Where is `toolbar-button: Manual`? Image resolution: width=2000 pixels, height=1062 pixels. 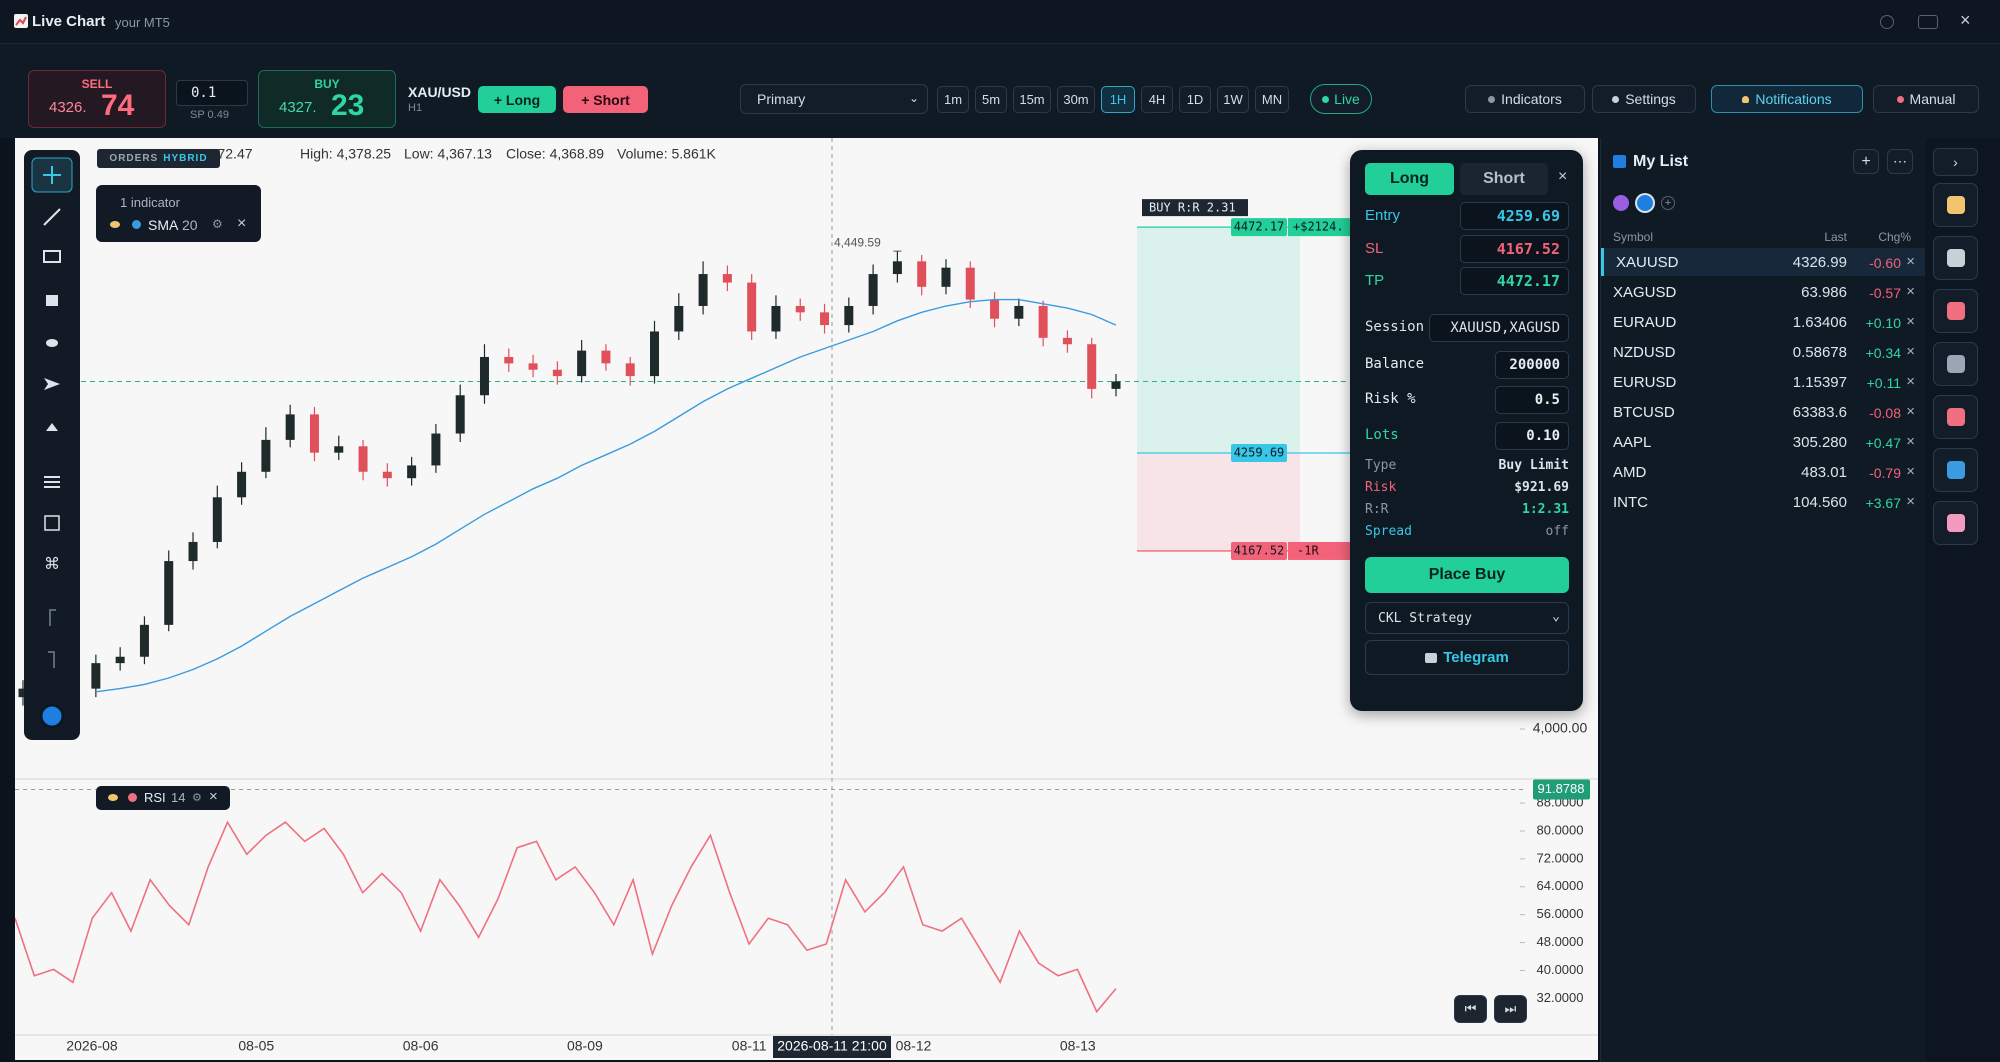 toolbar-button: Manual is located at coordinates (1926, 99).